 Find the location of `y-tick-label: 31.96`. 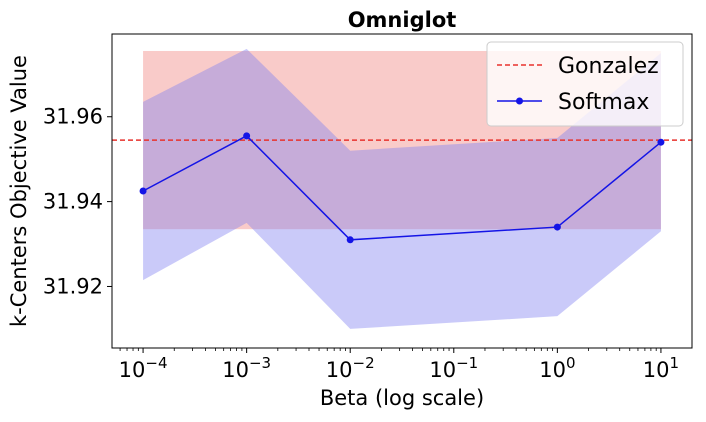

y-tick-label: 31.96 is located at coordinates (73, 117).